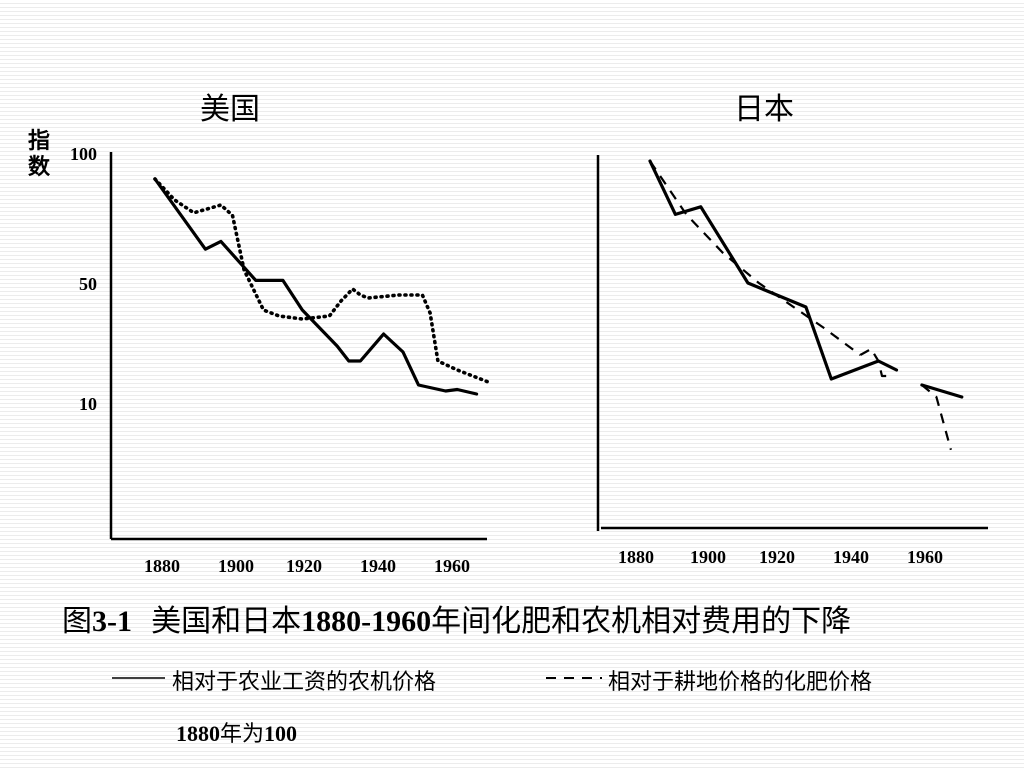  Describe the element at coordinates (77, 621) in the screenshot. I see `caption-prefix: 图` at that location.